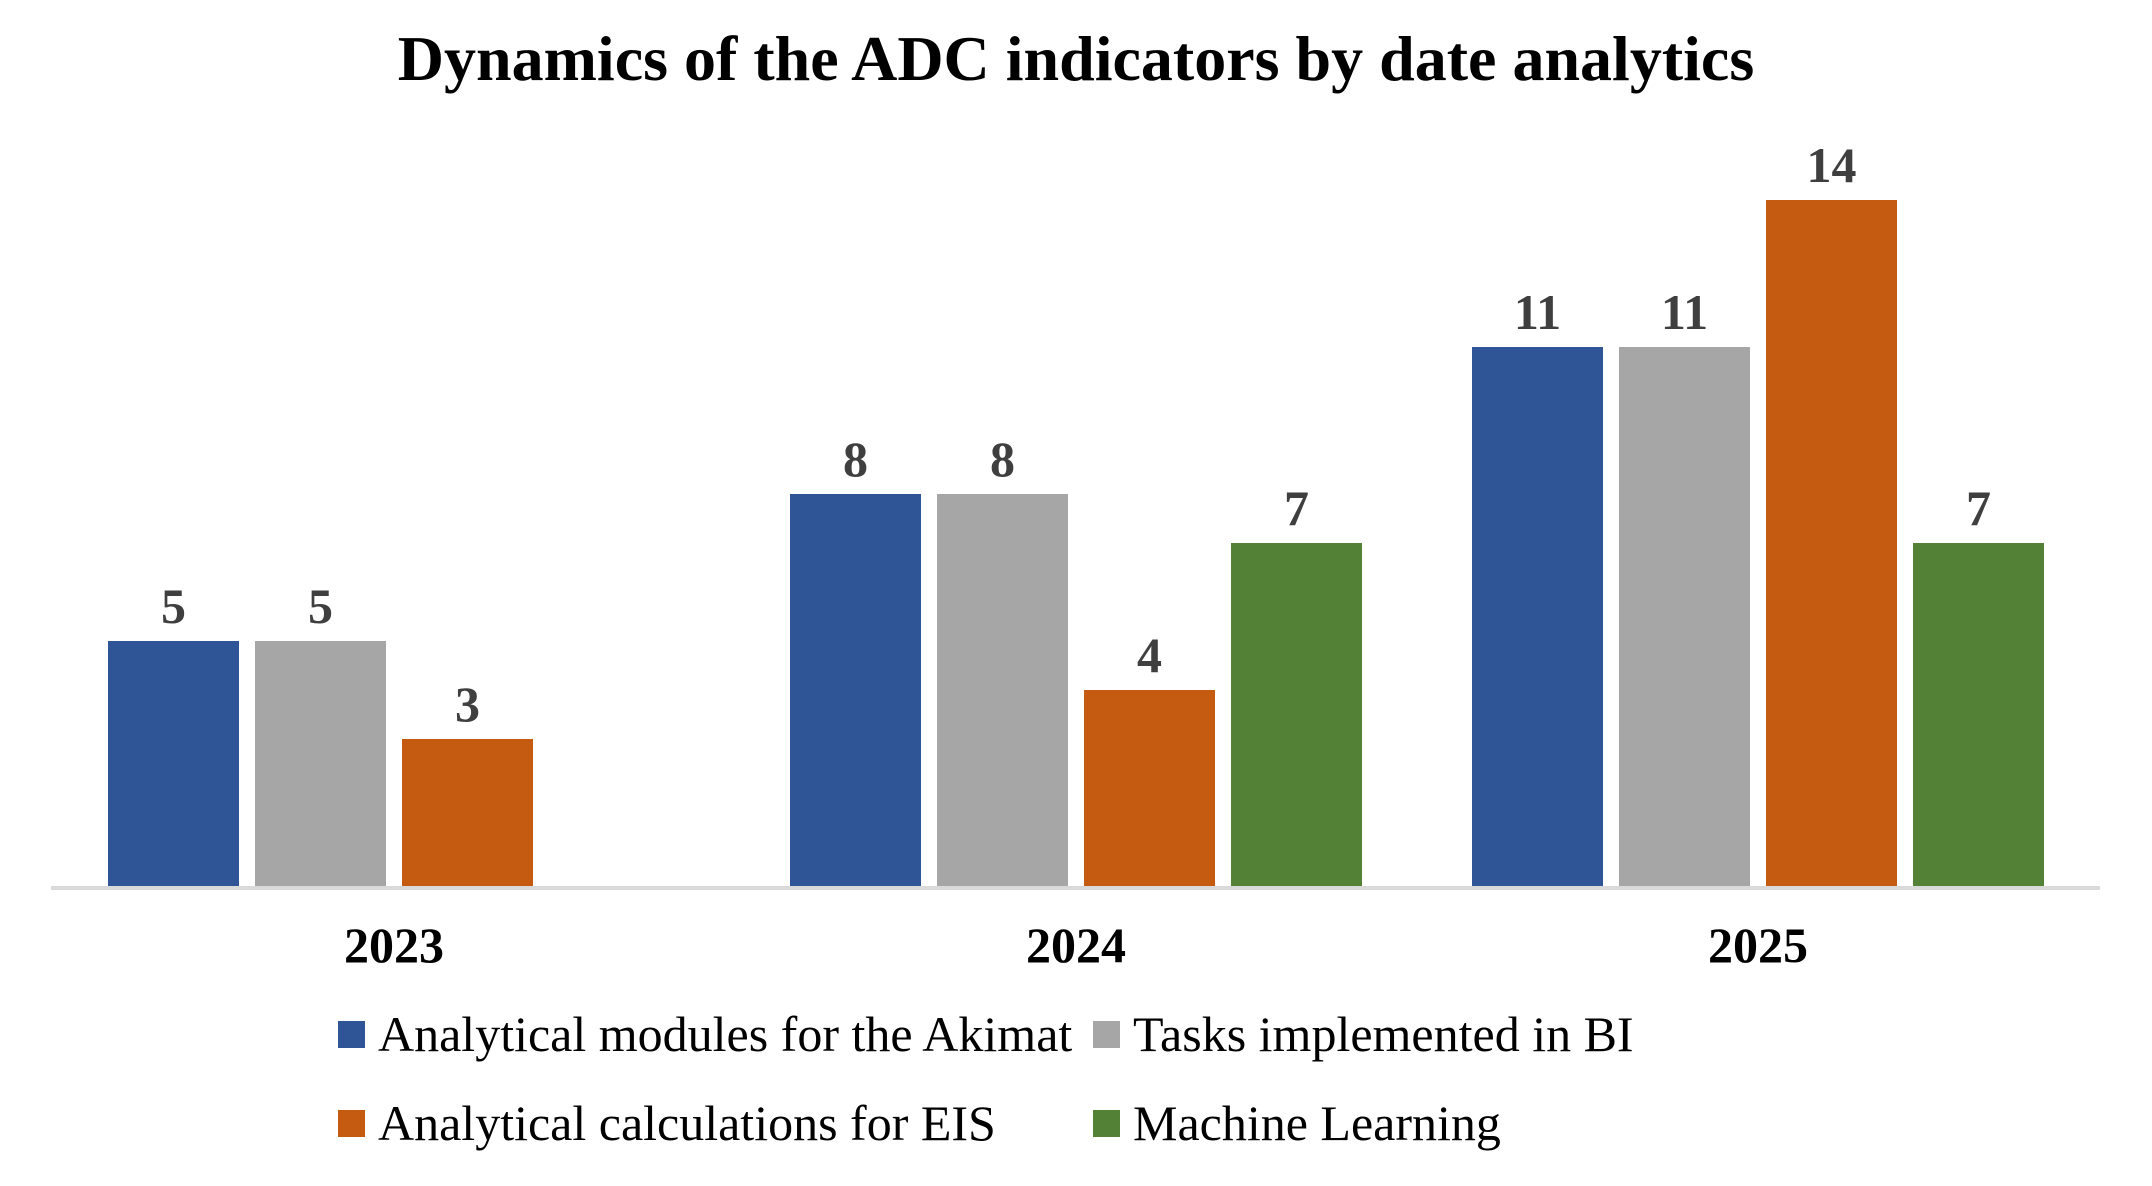 The width and height of the screenshot is (2152, 1186). I want to click on bar-value-label-analytical-modules-for-the-akimat-2024: 8, so click(855, 459).